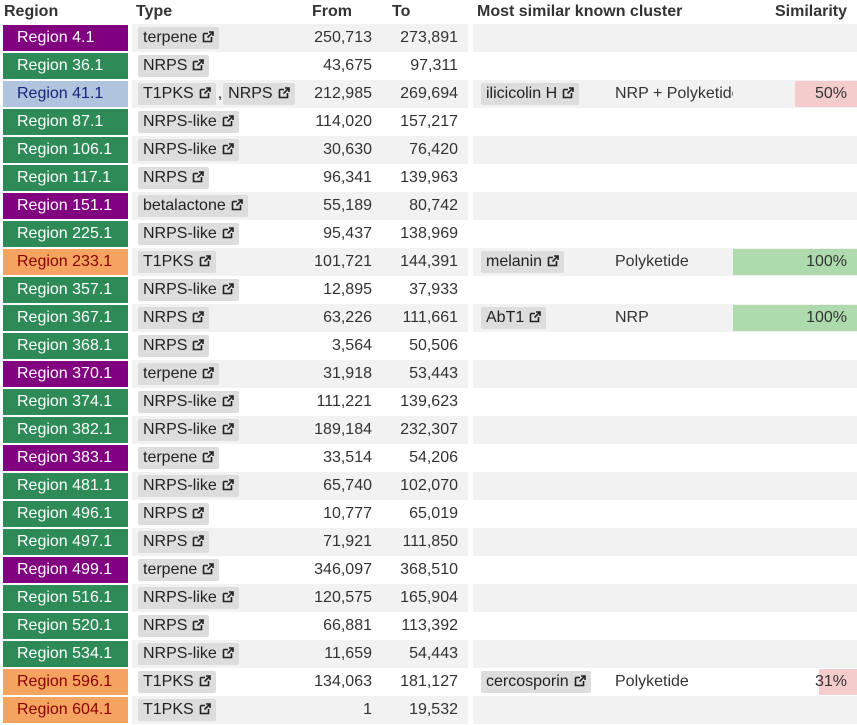 The image size is (857, 725). What do you see at coordinates (425, 206) in the screenshot?
I see `to-value: 80,742` at bounding box center [425, 206].